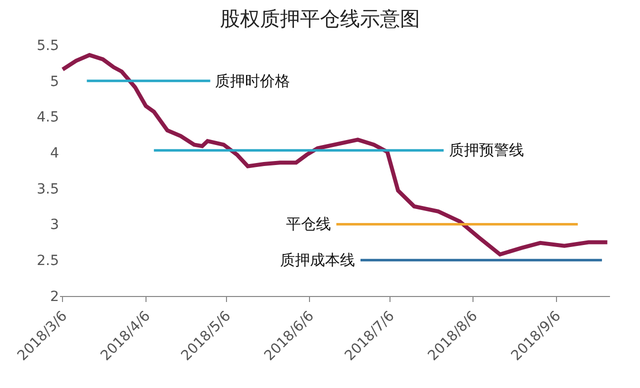 The width and height of the screenshot is (640, 388). Describe the element at coordinates (47, 261) in the screenshot. I see `y-tick-label: 2.5` at that location.